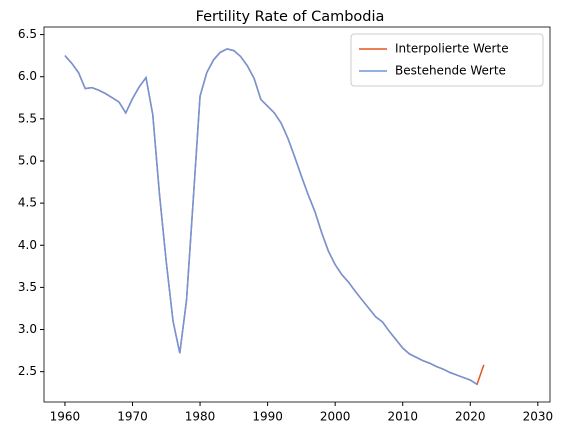  What do you see at coordinates (27, 371) in the screenshot?
I see `y-tick-label: 2.5` at bounding box center [27, 371].